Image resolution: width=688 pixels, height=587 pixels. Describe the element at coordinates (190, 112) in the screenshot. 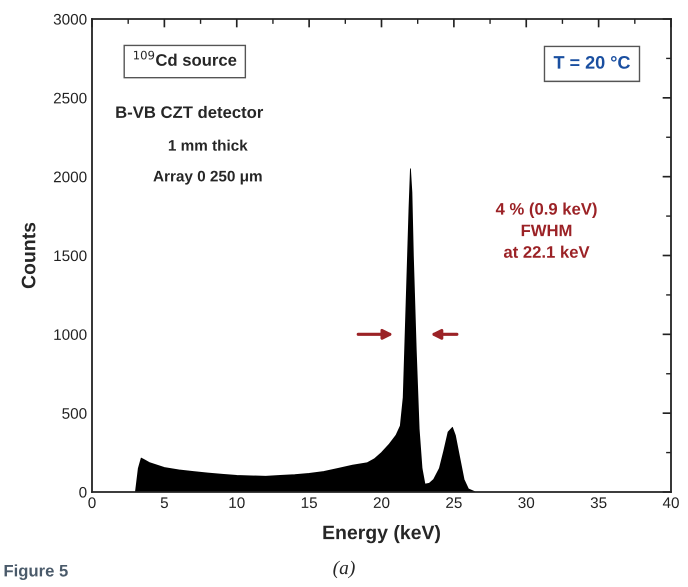

I see `annotation: B-VB CZT detector` at that location.